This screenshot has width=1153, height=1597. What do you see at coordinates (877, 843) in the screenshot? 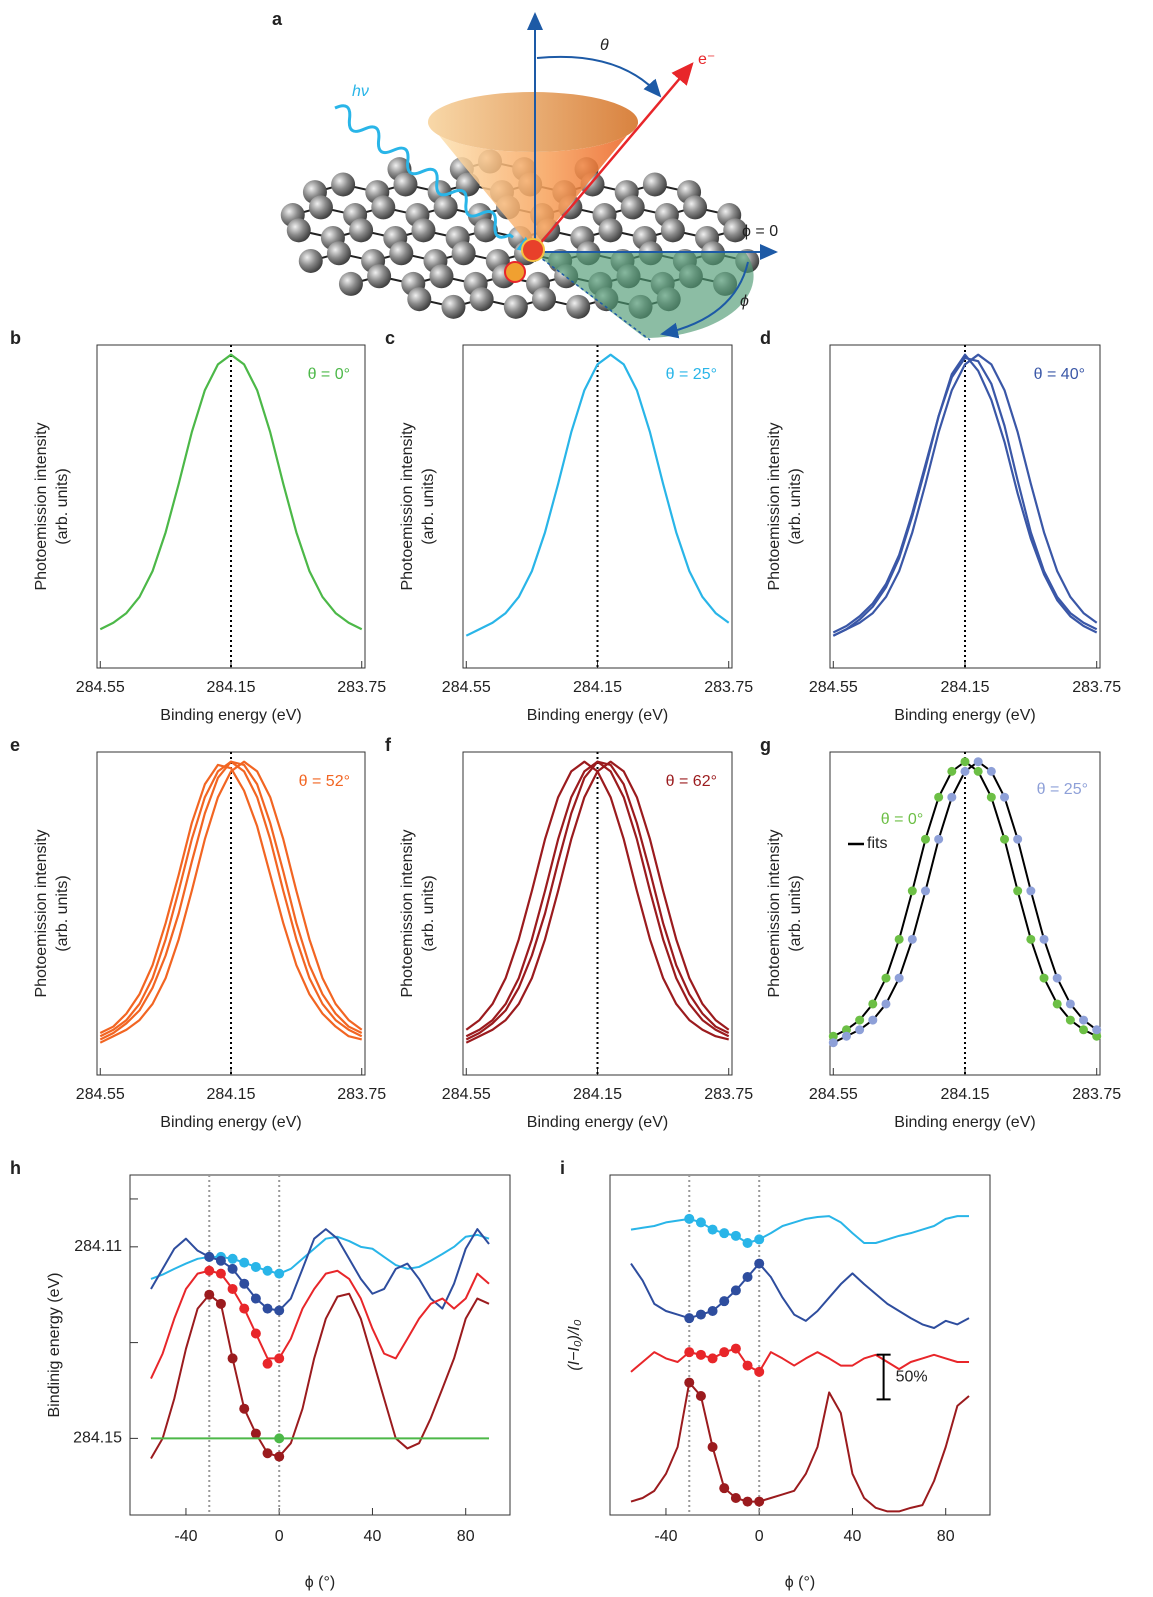
I see `legend-label: fits` at bounding box center [877, 843].